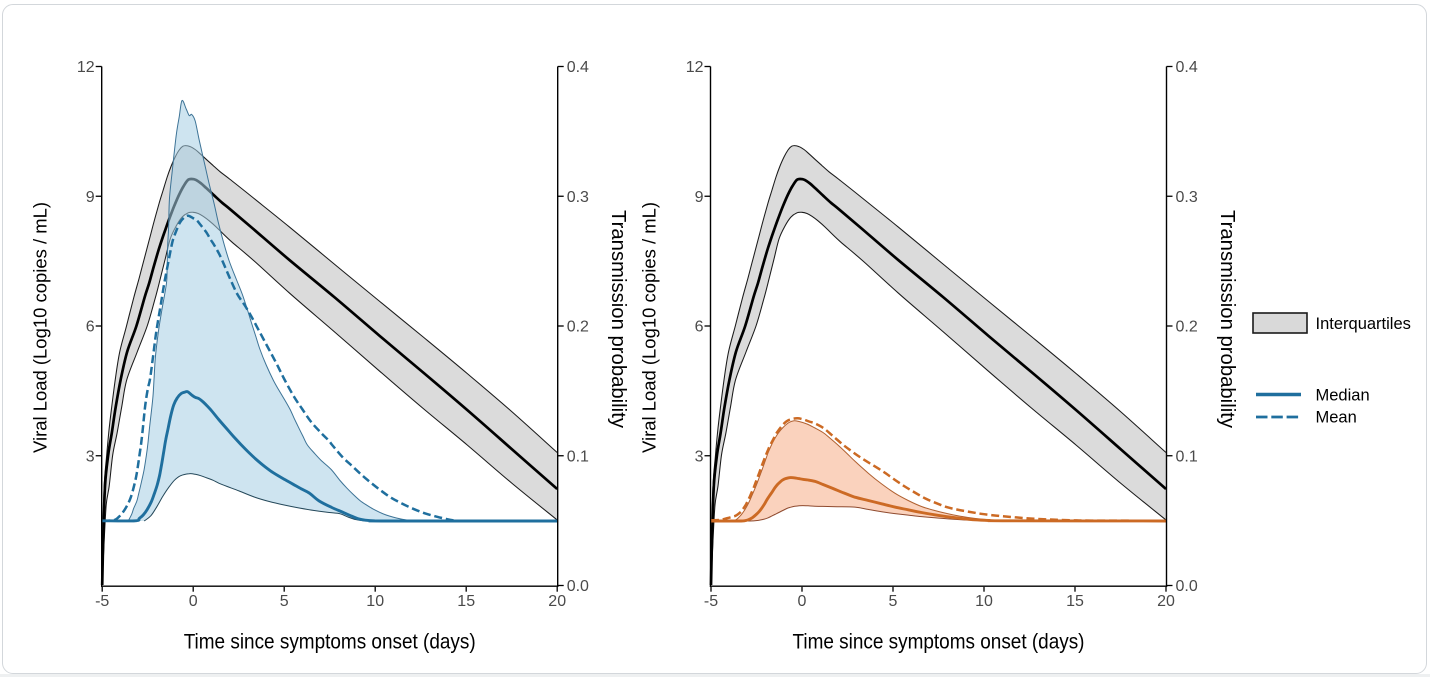  Describe the element at coordinates (1336, 418) in the screenshot. I see `svg-text: Mean` at that location.